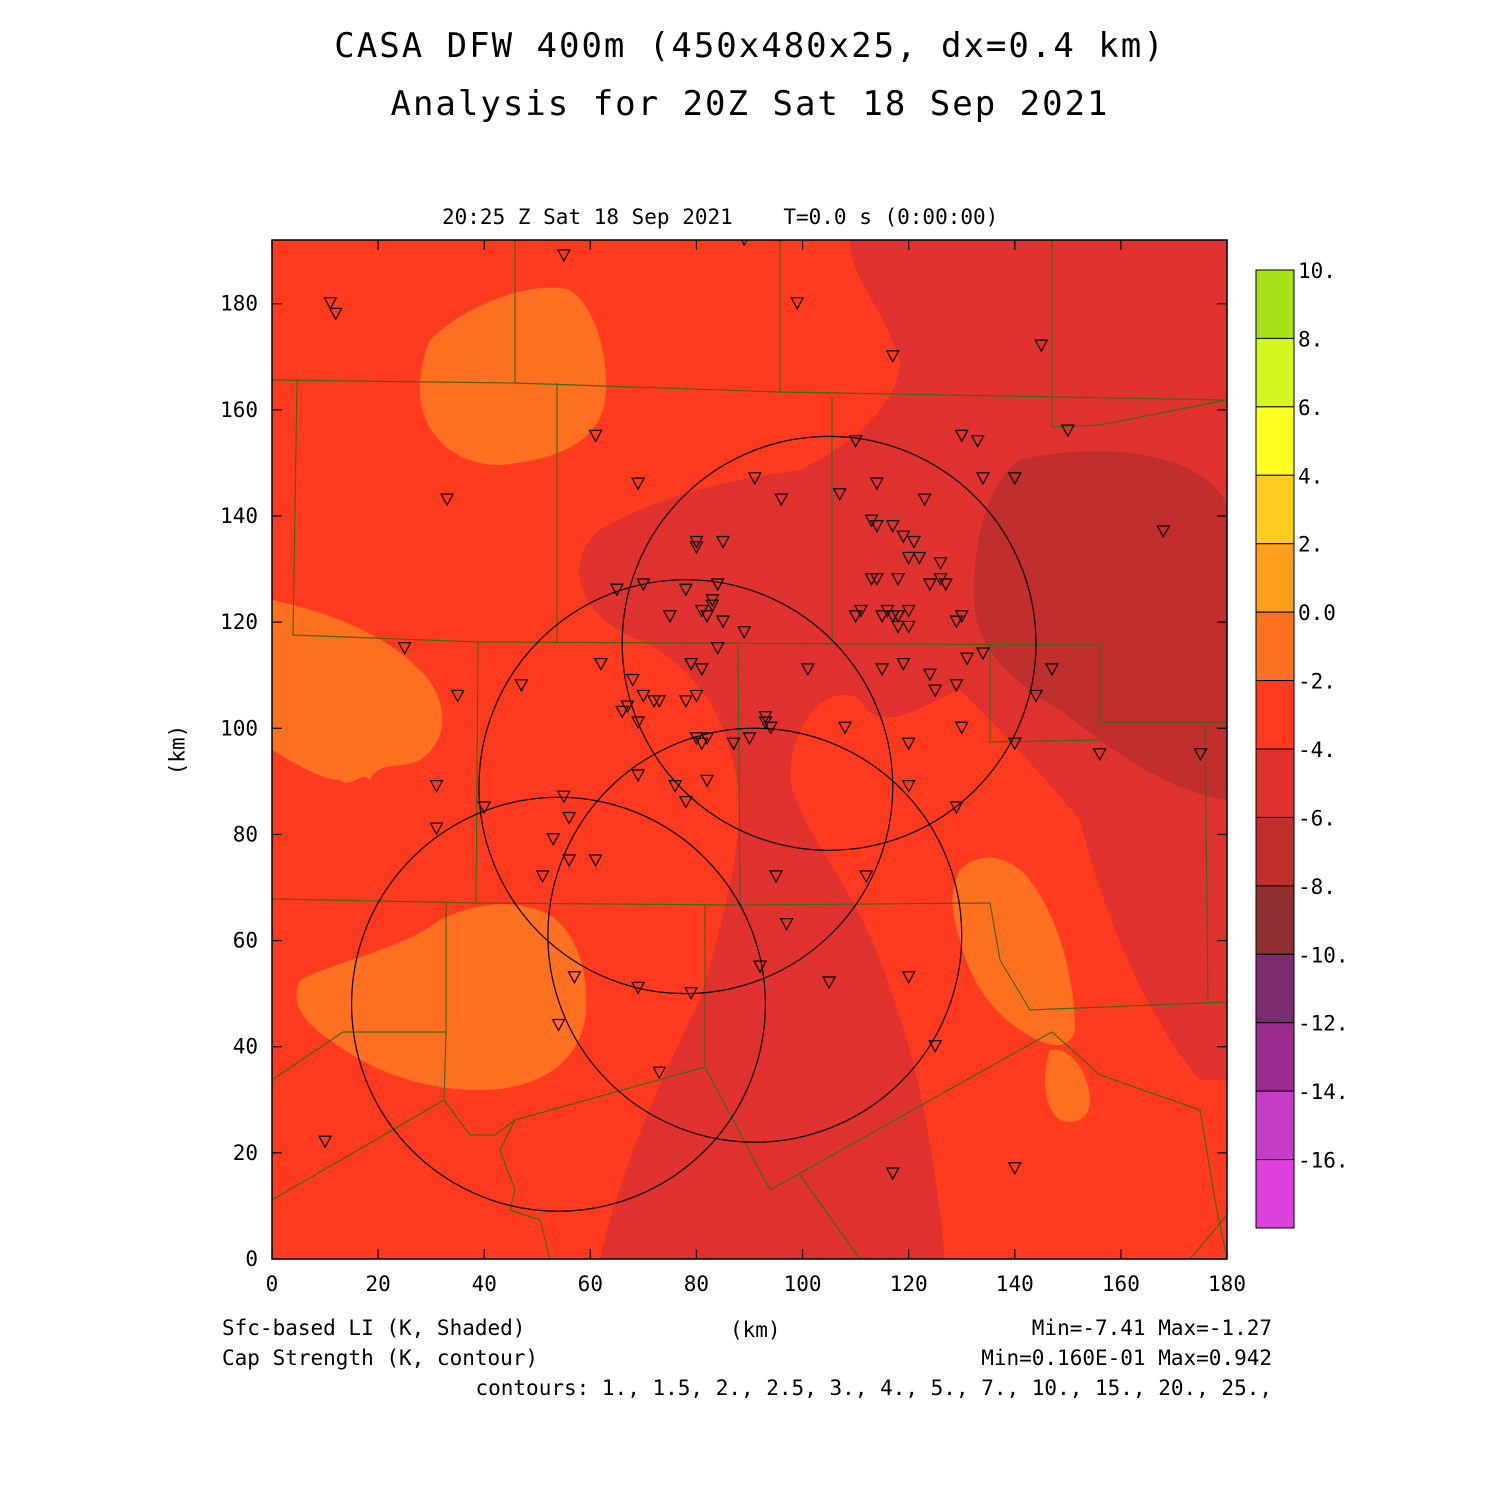 The width and height of the screenshot is (1500, 1500). What do you see at coordinates (1317, 750) in the screenshot?
I see `colorbar-label: -4.` at bounding box center [1317, 750].